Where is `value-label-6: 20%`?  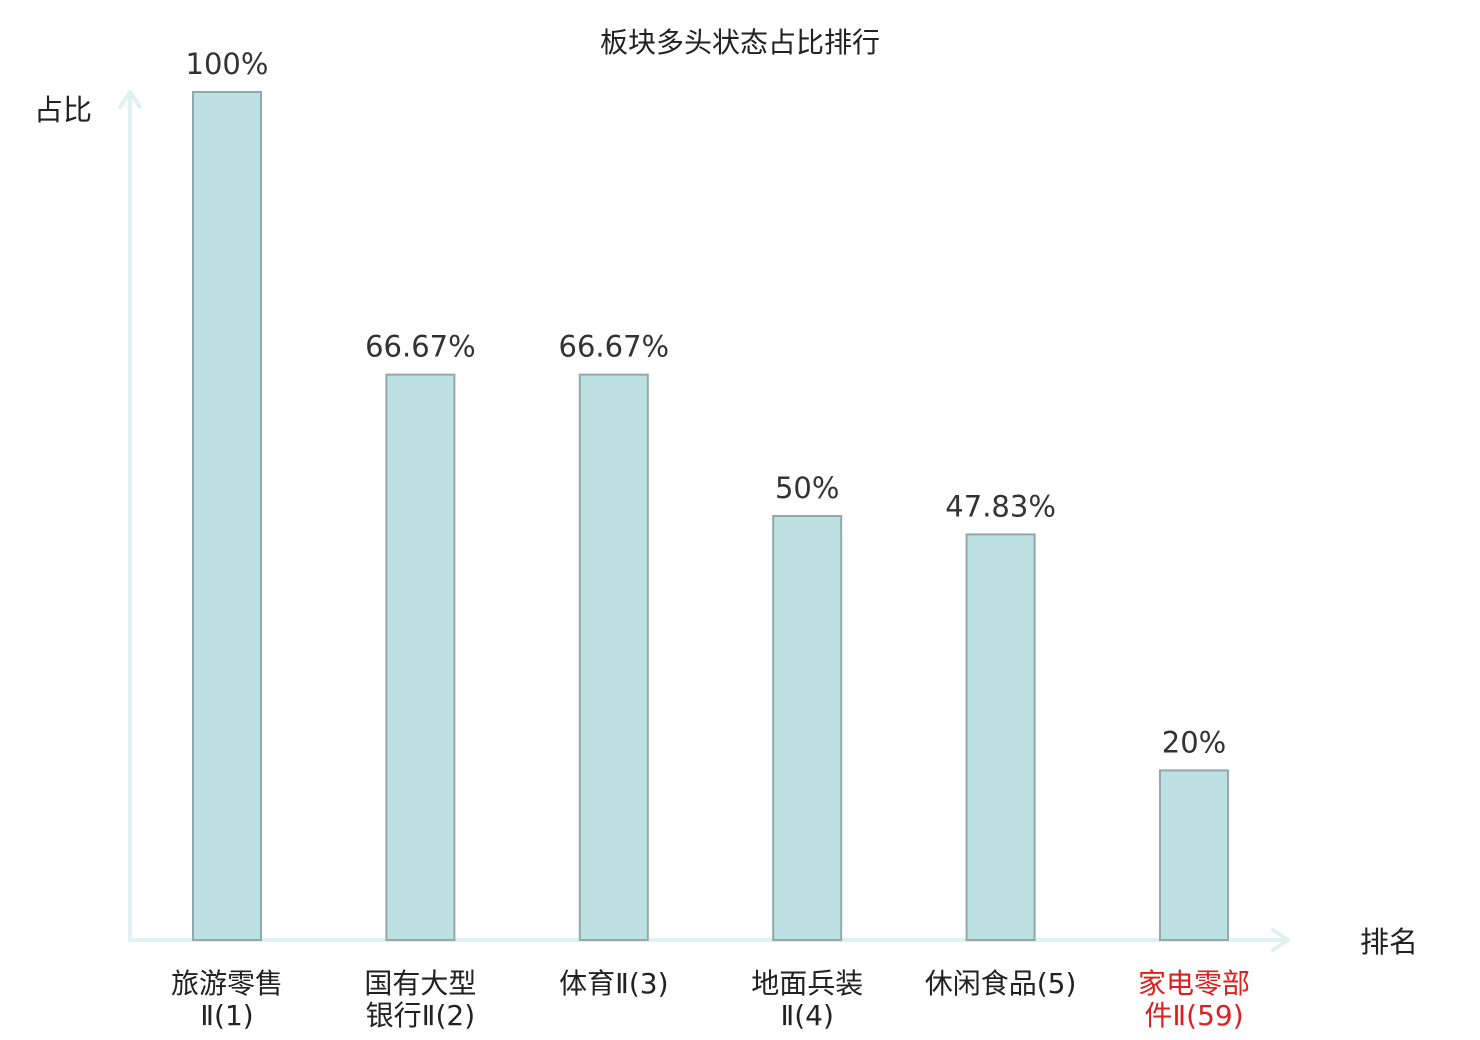
value-label-6: 20% is located at coordinates (1194, 742).